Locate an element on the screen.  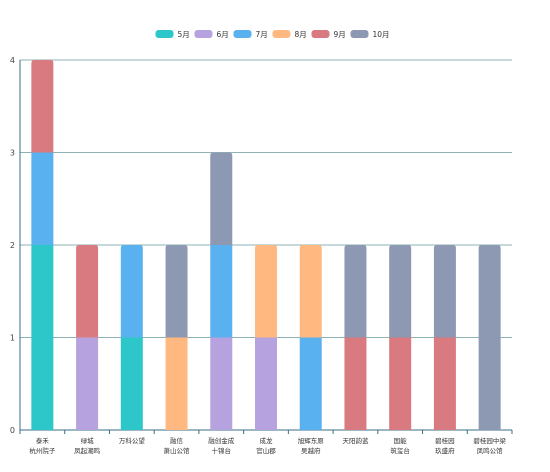
x-tick-label: 官山郡 is located at coordinates (266, 450).